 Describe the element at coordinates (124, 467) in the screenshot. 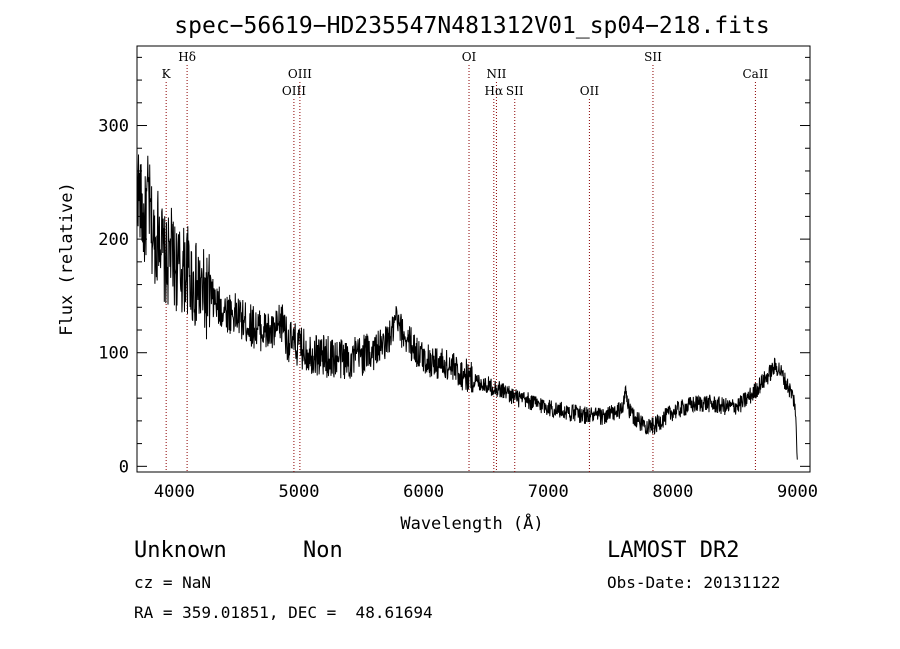

I see `y-tick-label: 0` at that location.